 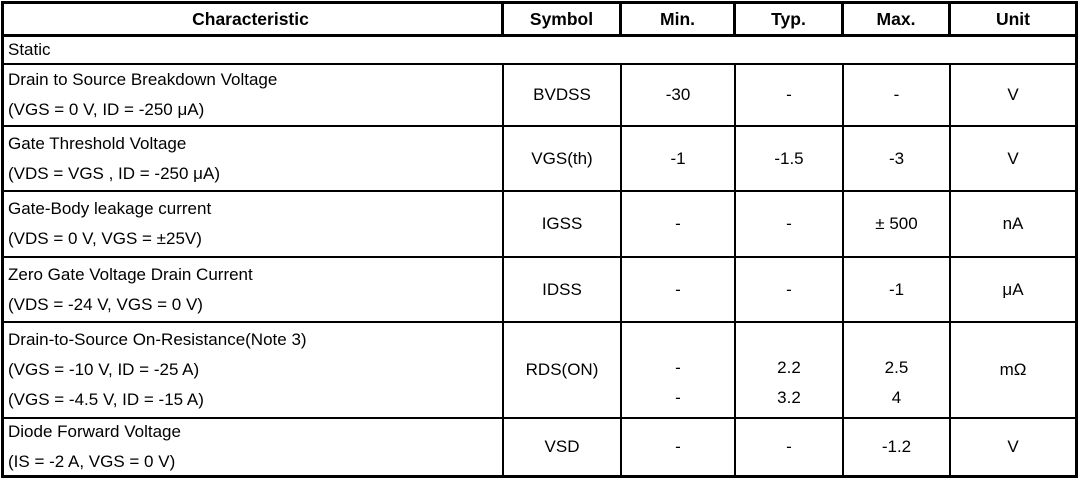 I want to click on row-max: -, so click(x=897, y=95).